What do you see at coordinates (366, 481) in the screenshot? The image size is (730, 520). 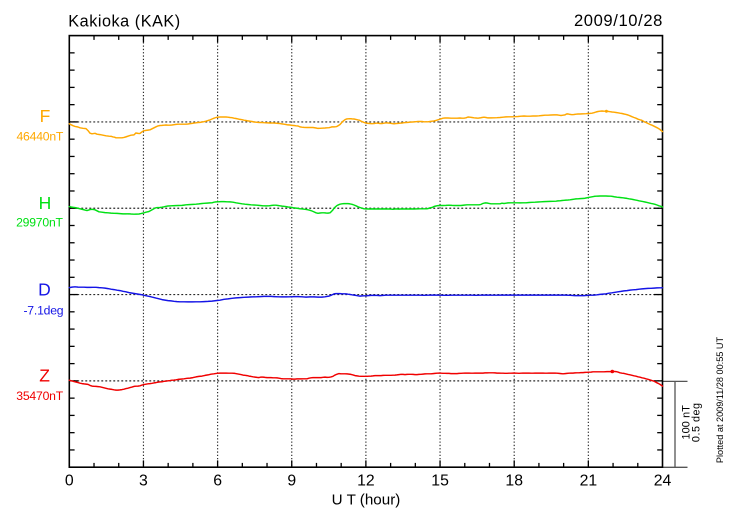 I see `svg-text: 12` at bounding box center [366, 481].